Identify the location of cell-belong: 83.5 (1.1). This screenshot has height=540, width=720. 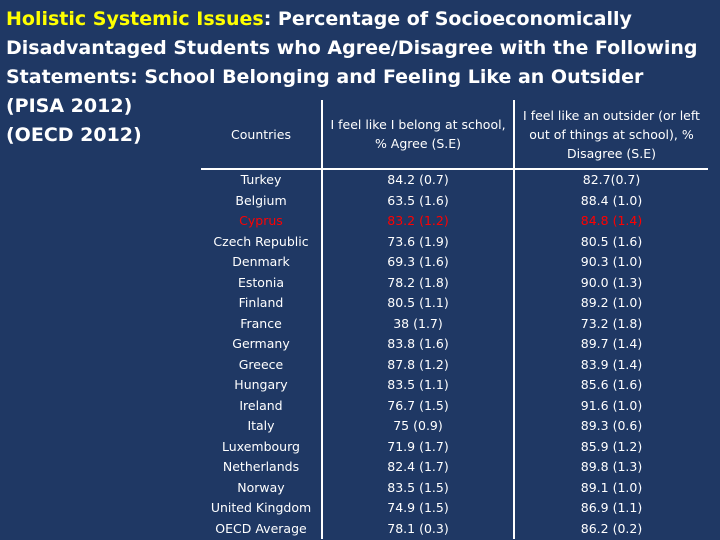
(418, 385).